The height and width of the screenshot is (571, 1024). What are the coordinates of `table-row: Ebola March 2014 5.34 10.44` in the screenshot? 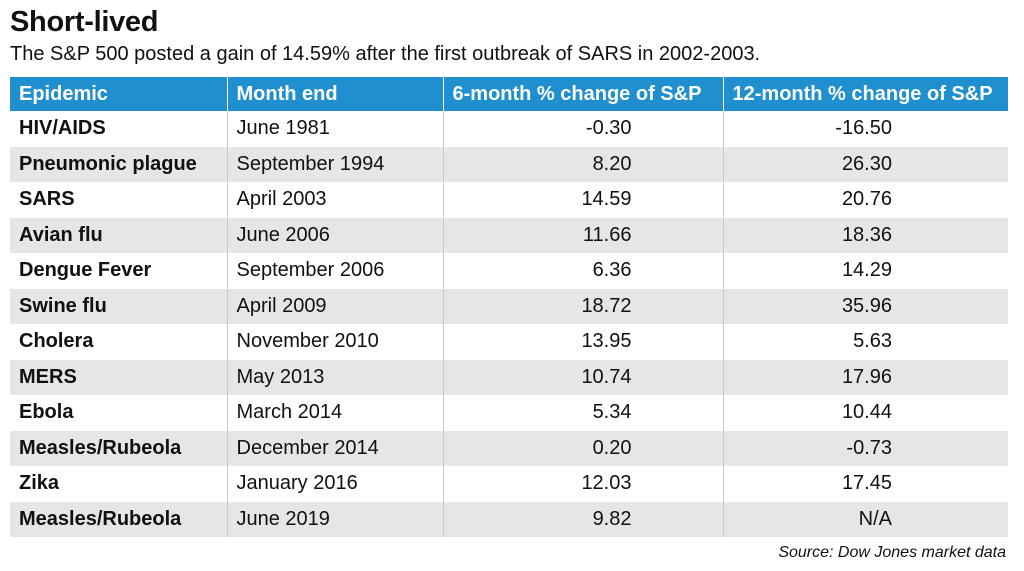 It's located at (509, 413).